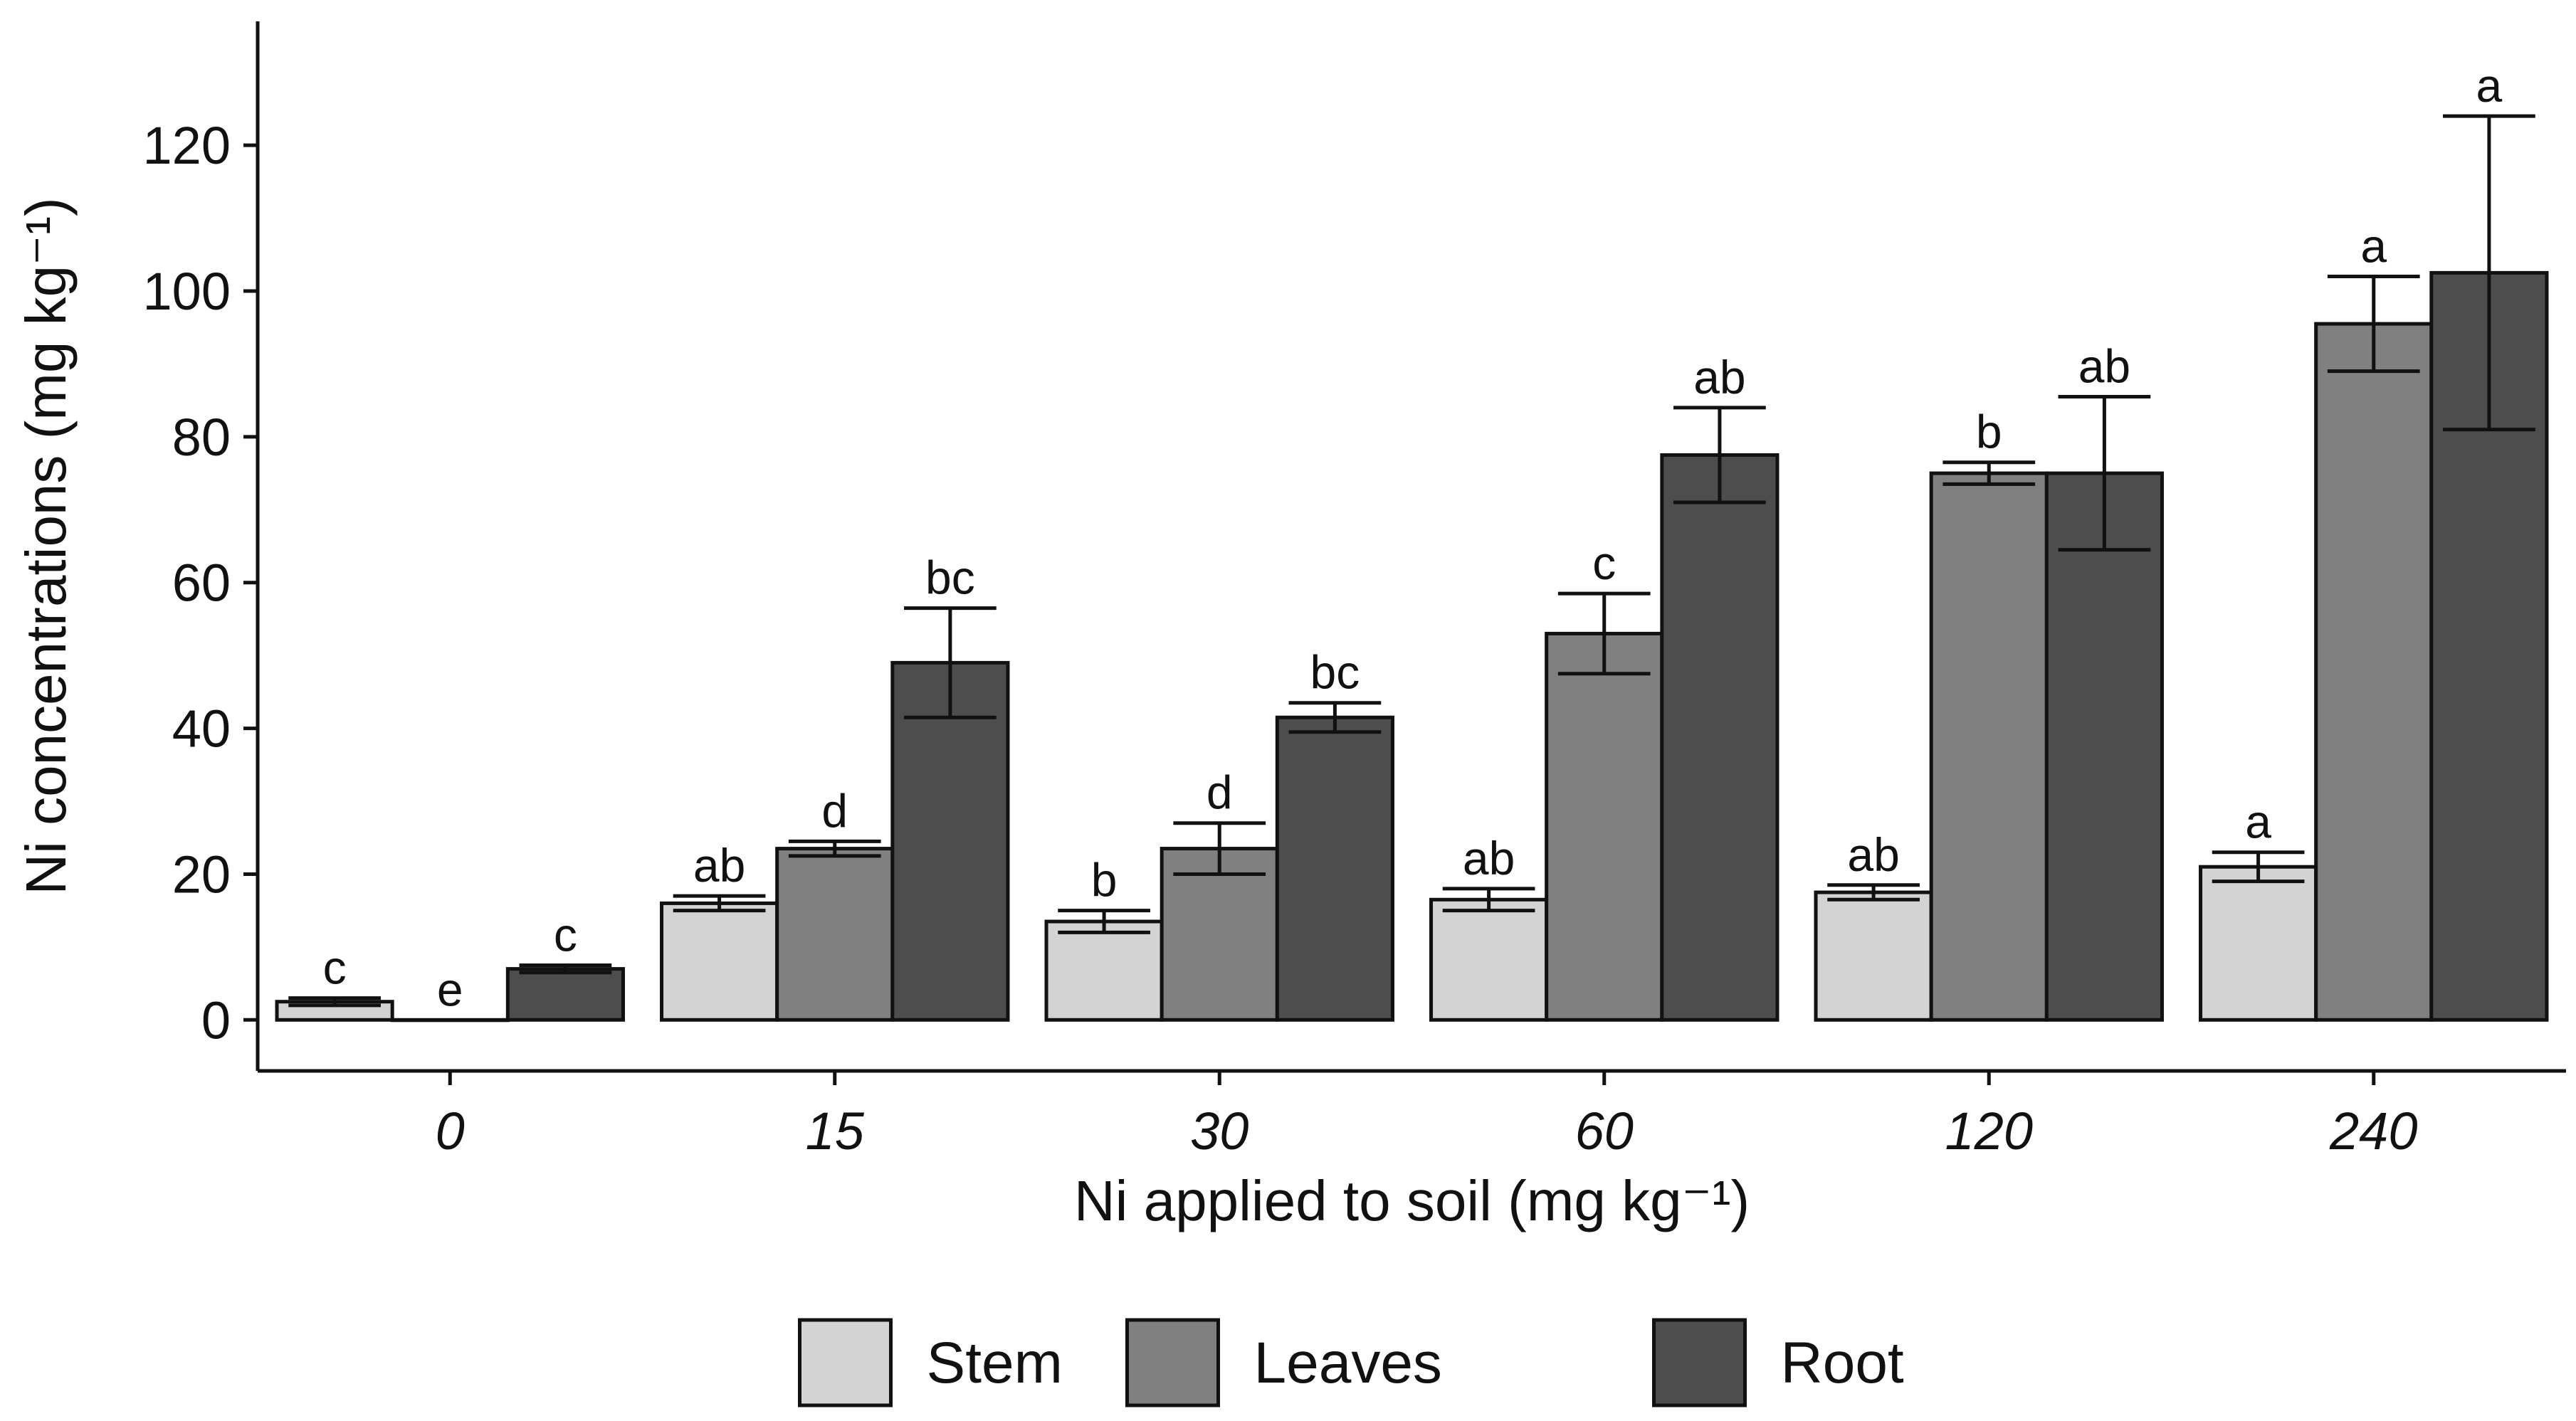 This screenshot has height=1421, width=2576. I want to click on y-tick-label-60: 60, so click(202, 583).